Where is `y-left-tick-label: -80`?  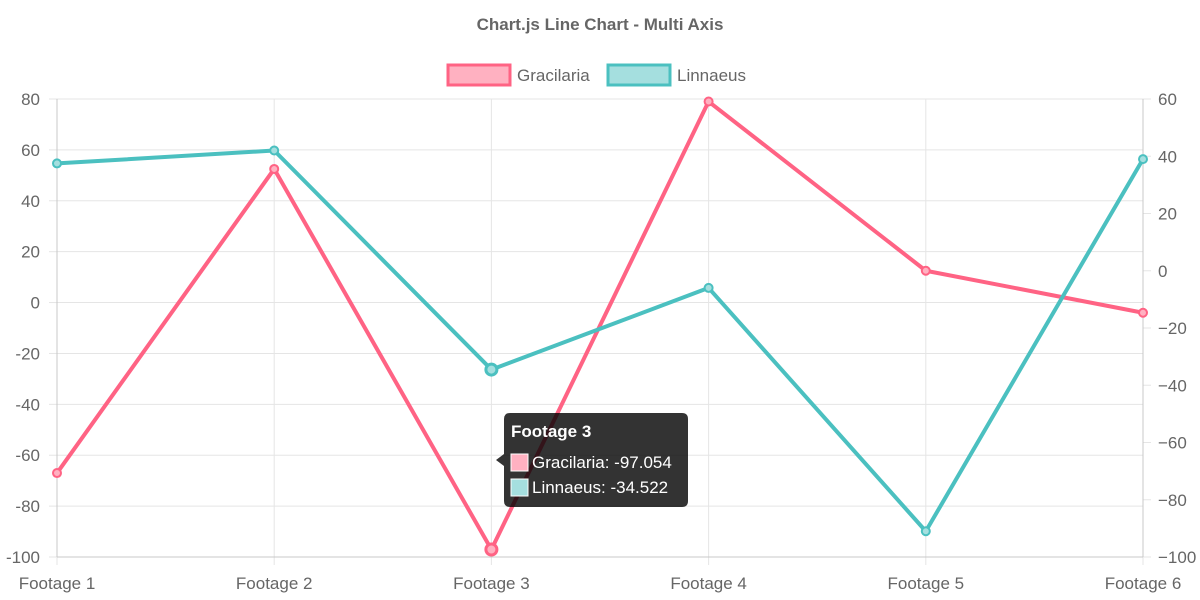 y-left-tick-label: -80 is located at coordinates (27, 506).